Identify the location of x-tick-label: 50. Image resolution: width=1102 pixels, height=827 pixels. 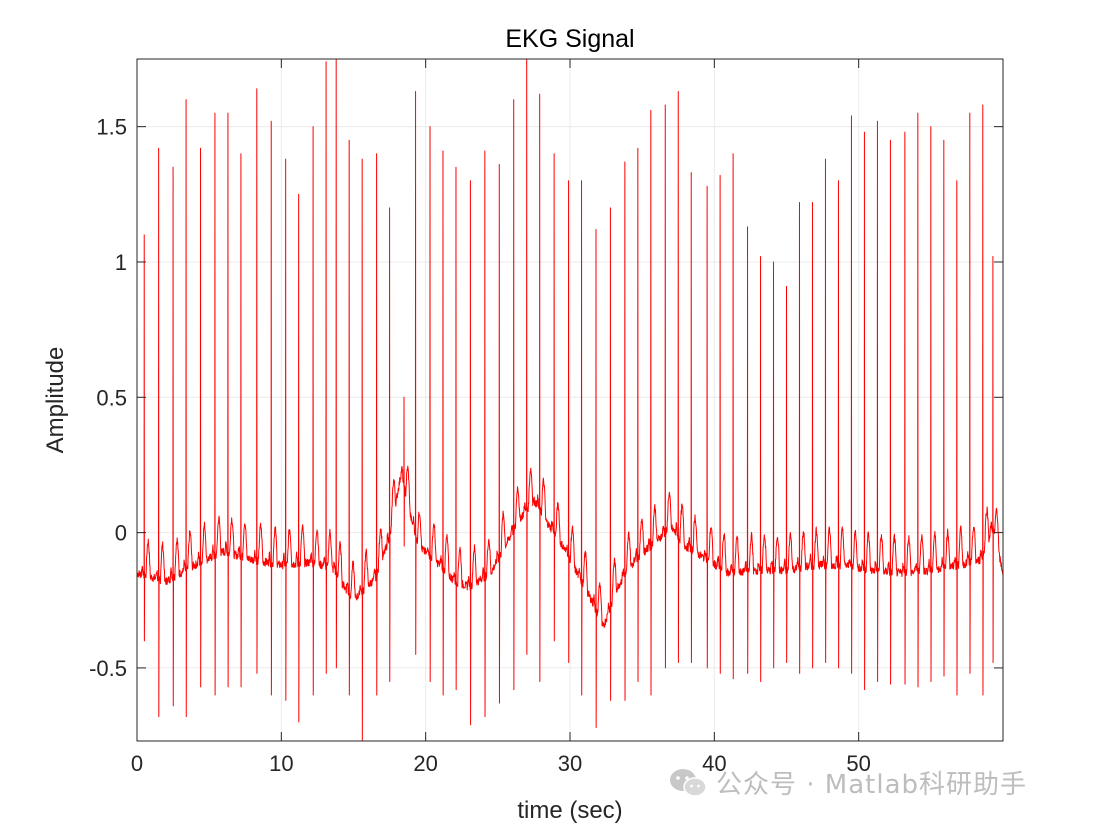
(858, 763).